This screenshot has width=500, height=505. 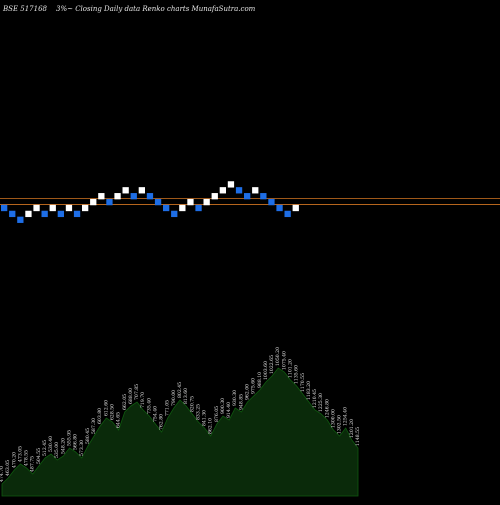 What do you see at coordinates (241, 402) in the screenshot?
I see `volume-value-label: 948.85` at bounding box center [241, 402].